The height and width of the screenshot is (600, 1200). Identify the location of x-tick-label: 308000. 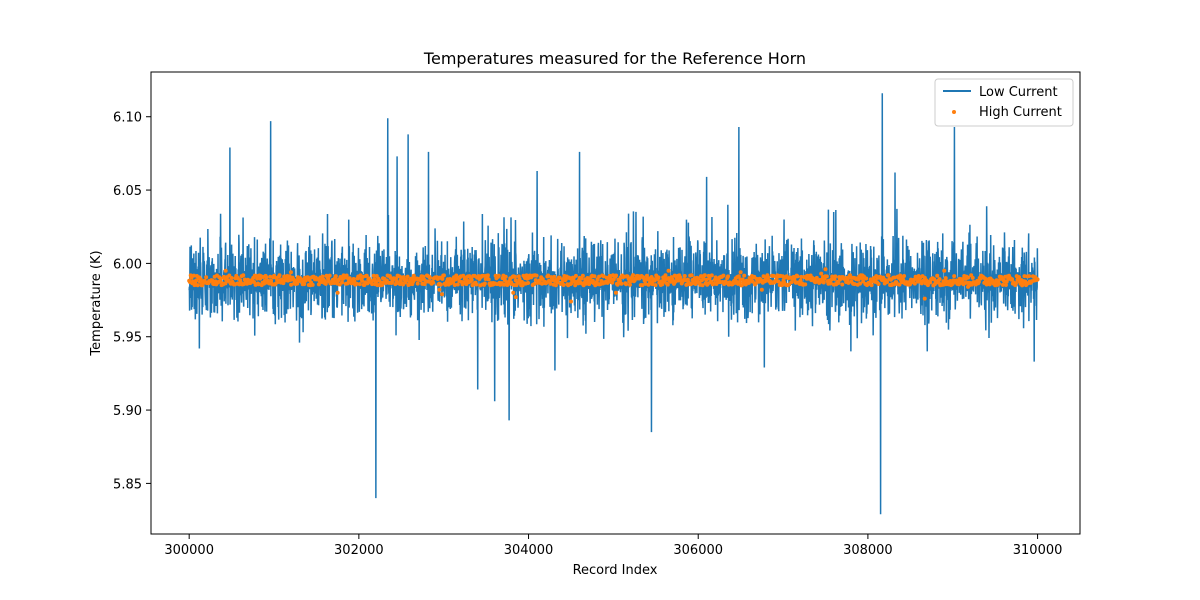
(868, 550).